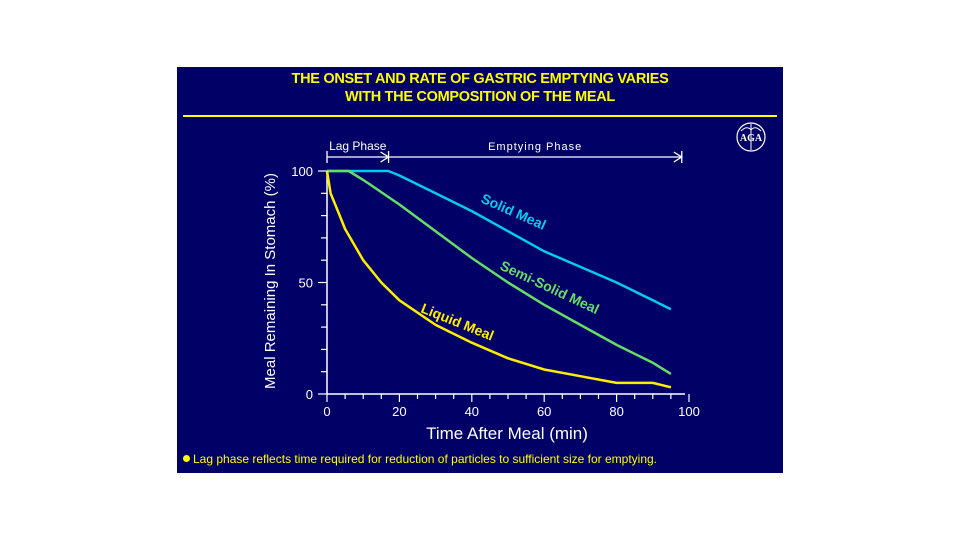 The image size is (960, 540). I want to click on x-tick-label: 60, so click(544, 411).